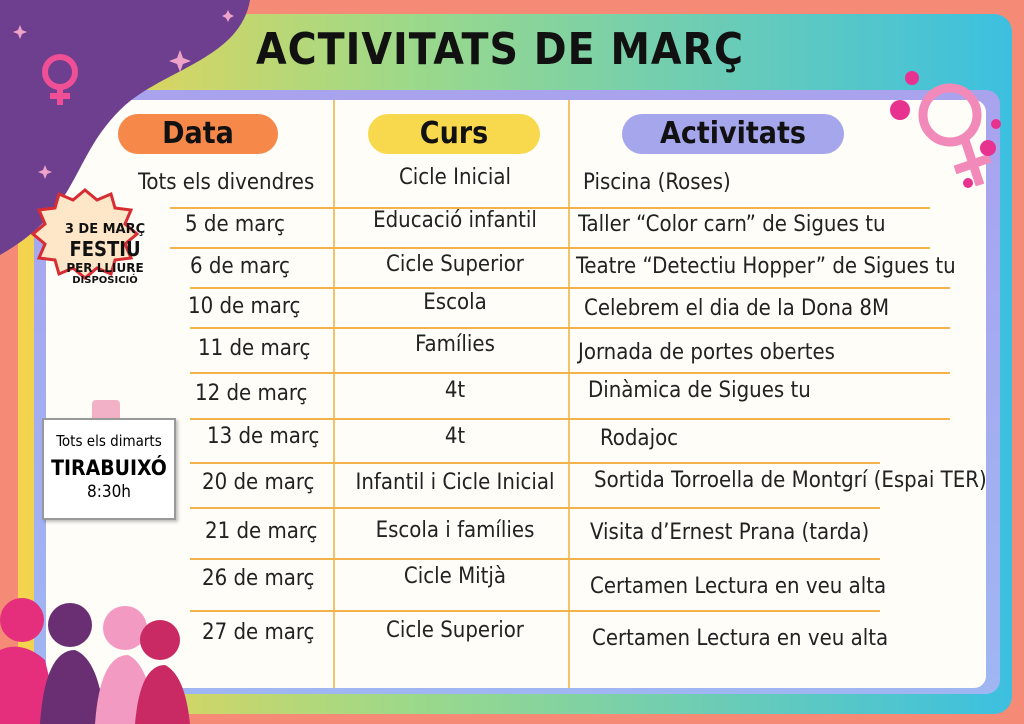  What do you see at coordinates (639, 438) in the screenshot?
I see `activity-cell: Rodajoc` at bounding box center [639, 438].